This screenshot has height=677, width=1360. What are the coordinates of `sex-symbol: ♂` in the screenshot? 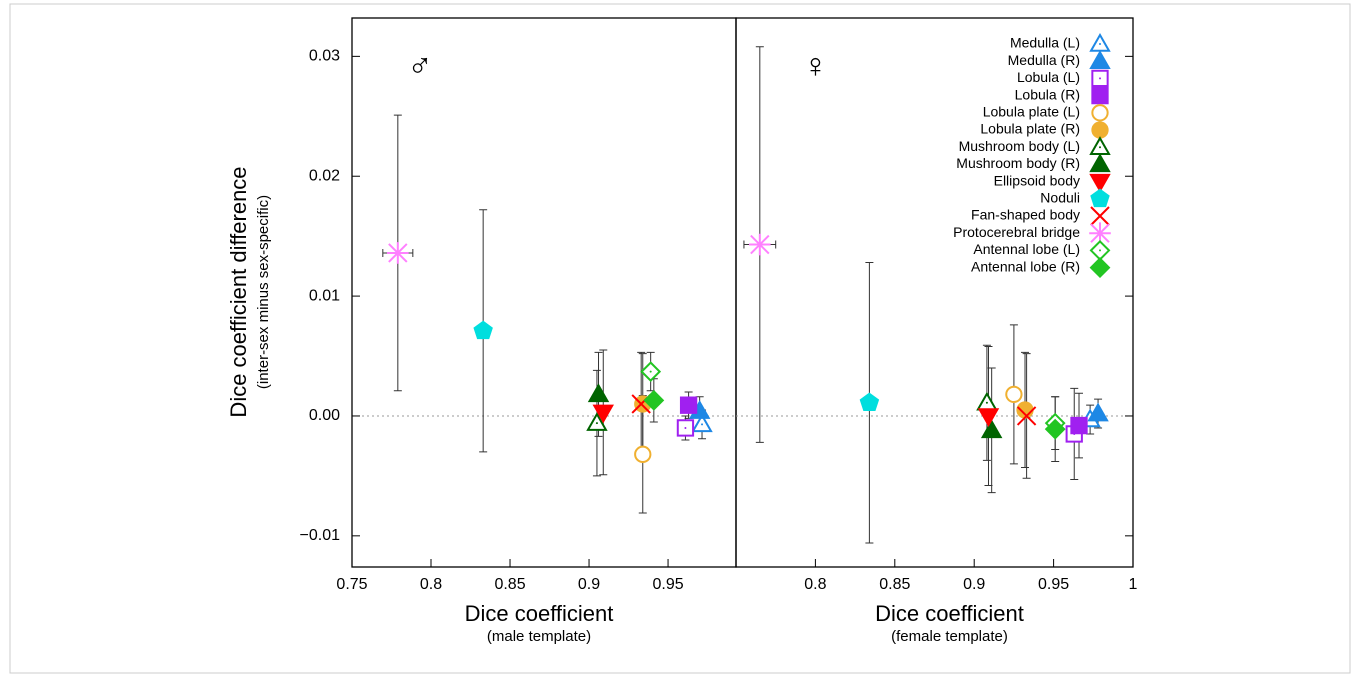 It's located at (420, 66).